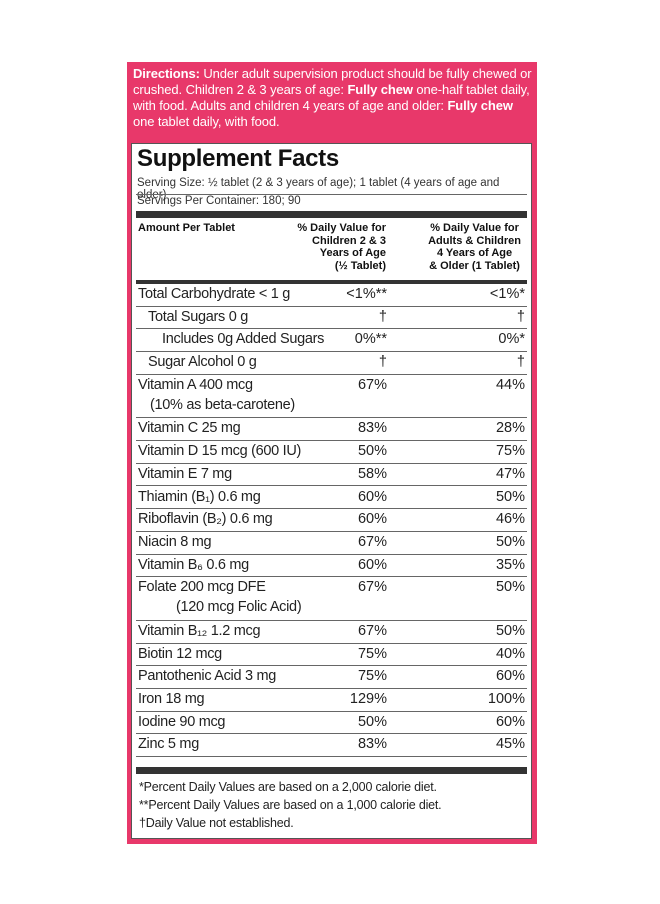  Describe the element at coordinates (199, 496) in the screenshot. I see `nutrient-name: Thiamin (B₁) 0.6 mg` at that location.